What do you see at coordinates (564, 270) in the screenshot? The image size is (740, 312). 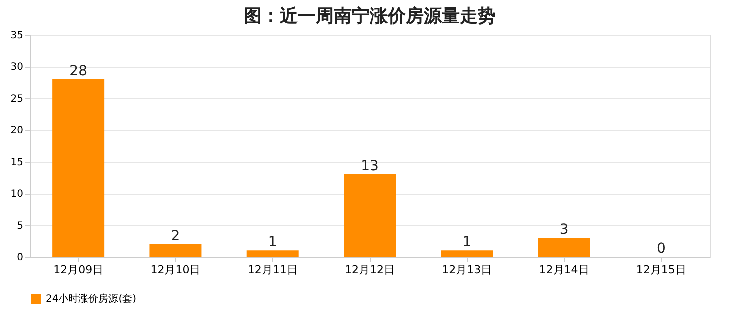 I see `x-tick-label: 12月14日` at bounding box center [564, 270].